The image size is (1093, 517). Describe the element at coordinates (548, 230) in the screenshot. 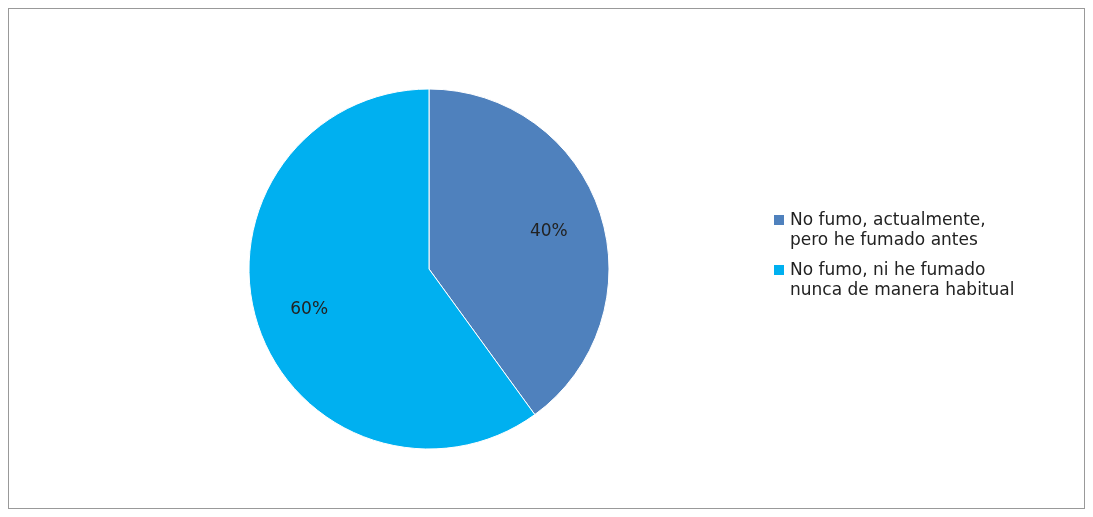

I see `data-label: 40%` at that location.